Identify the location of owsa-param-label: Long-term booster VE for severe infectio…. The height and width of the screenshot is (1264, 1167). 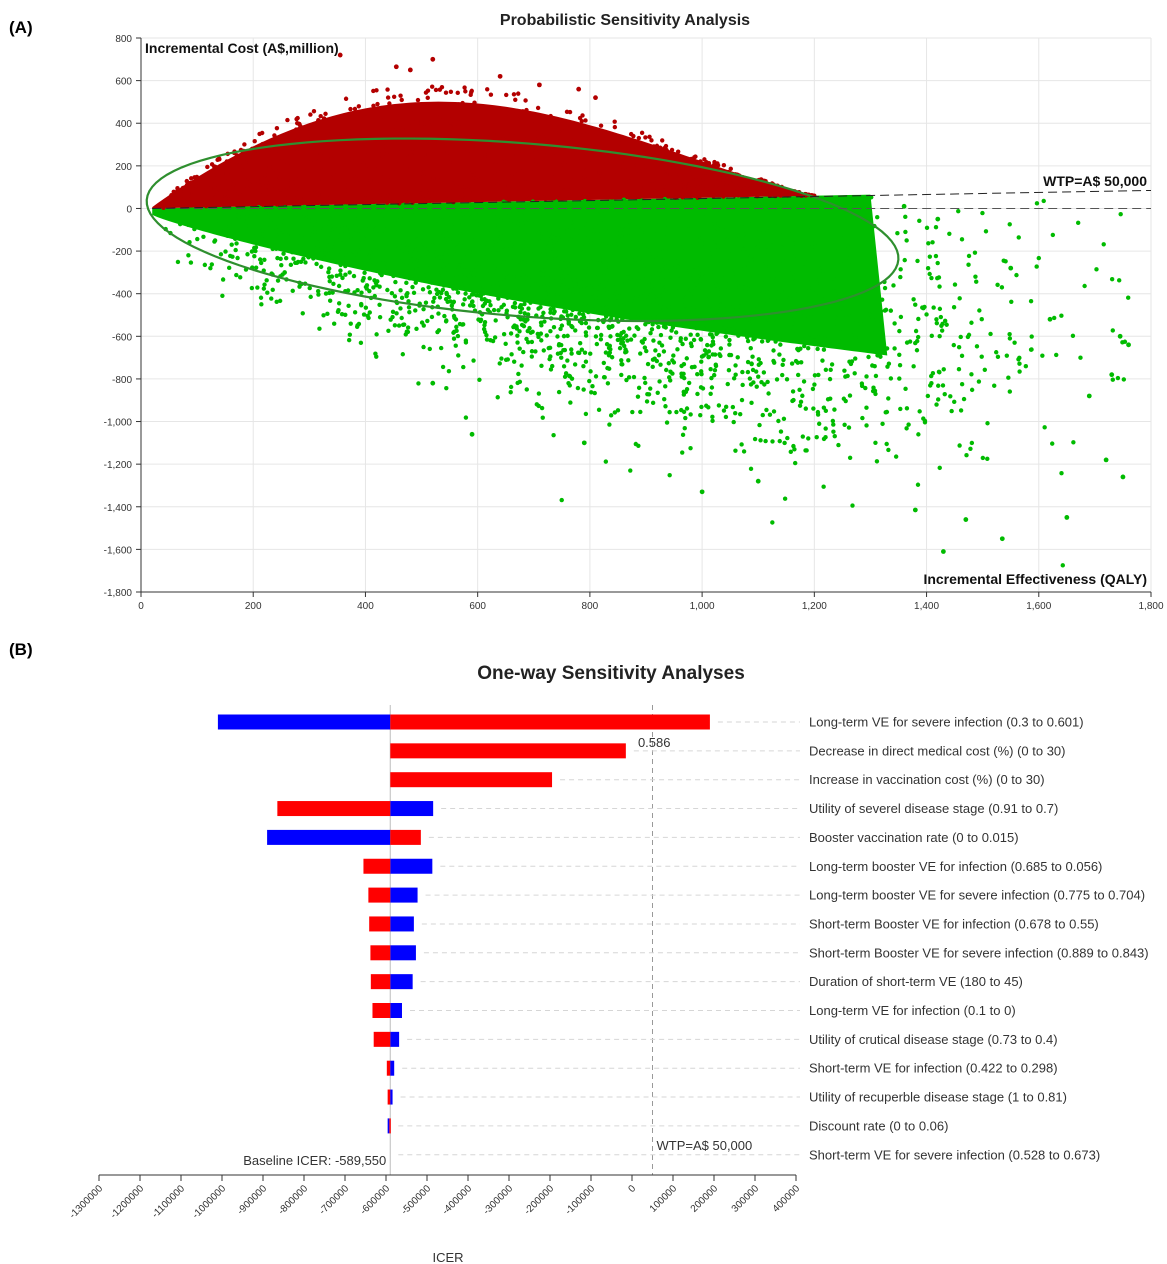
(977, 895).